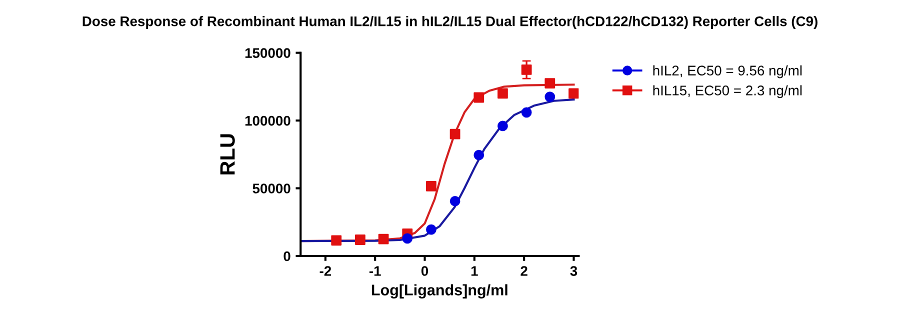  I want to click on legend-label: hIL2, EC50 = 9.56 ng/ml, so click(727, 71).